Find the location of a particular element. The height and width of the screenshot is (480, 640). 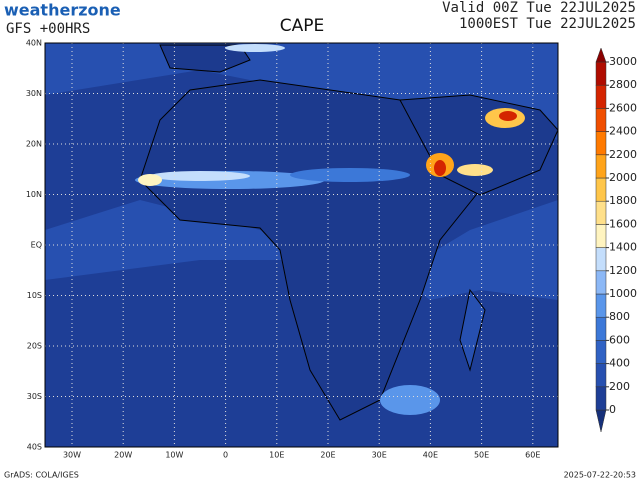

lat-label: EQ is located at coordinates (36, 245).